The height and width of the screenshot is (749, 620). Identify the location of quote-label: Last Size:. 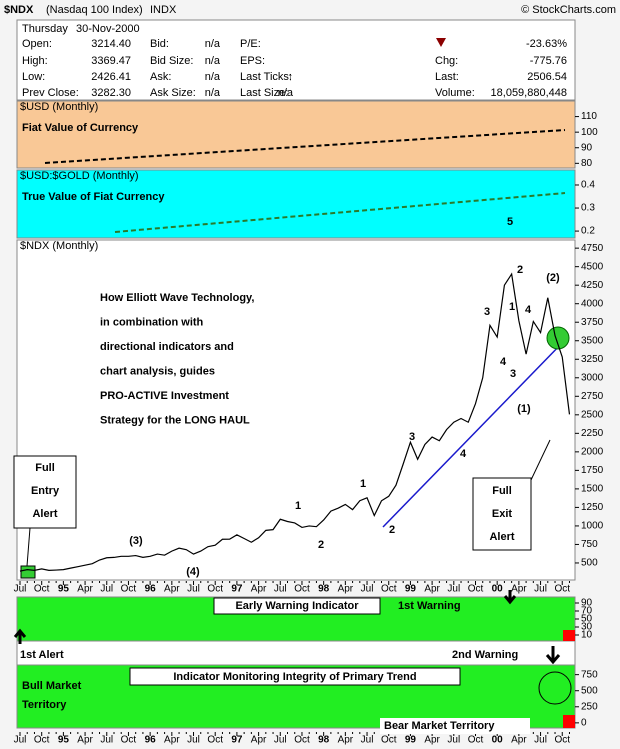
(264, 93).